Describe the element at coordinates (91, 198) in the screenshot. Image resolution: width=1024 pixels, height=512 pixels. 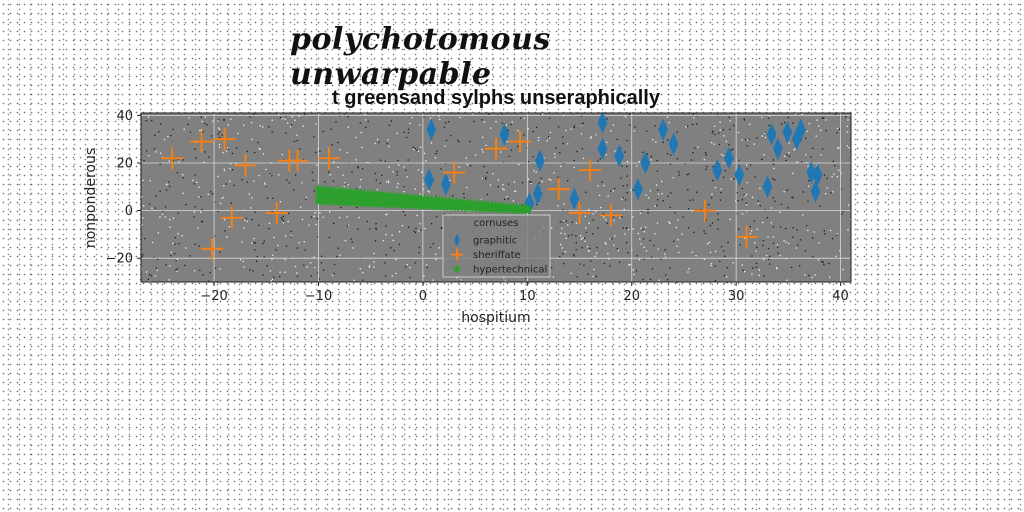
I see `y-axis-label: nonponderous` at that location.